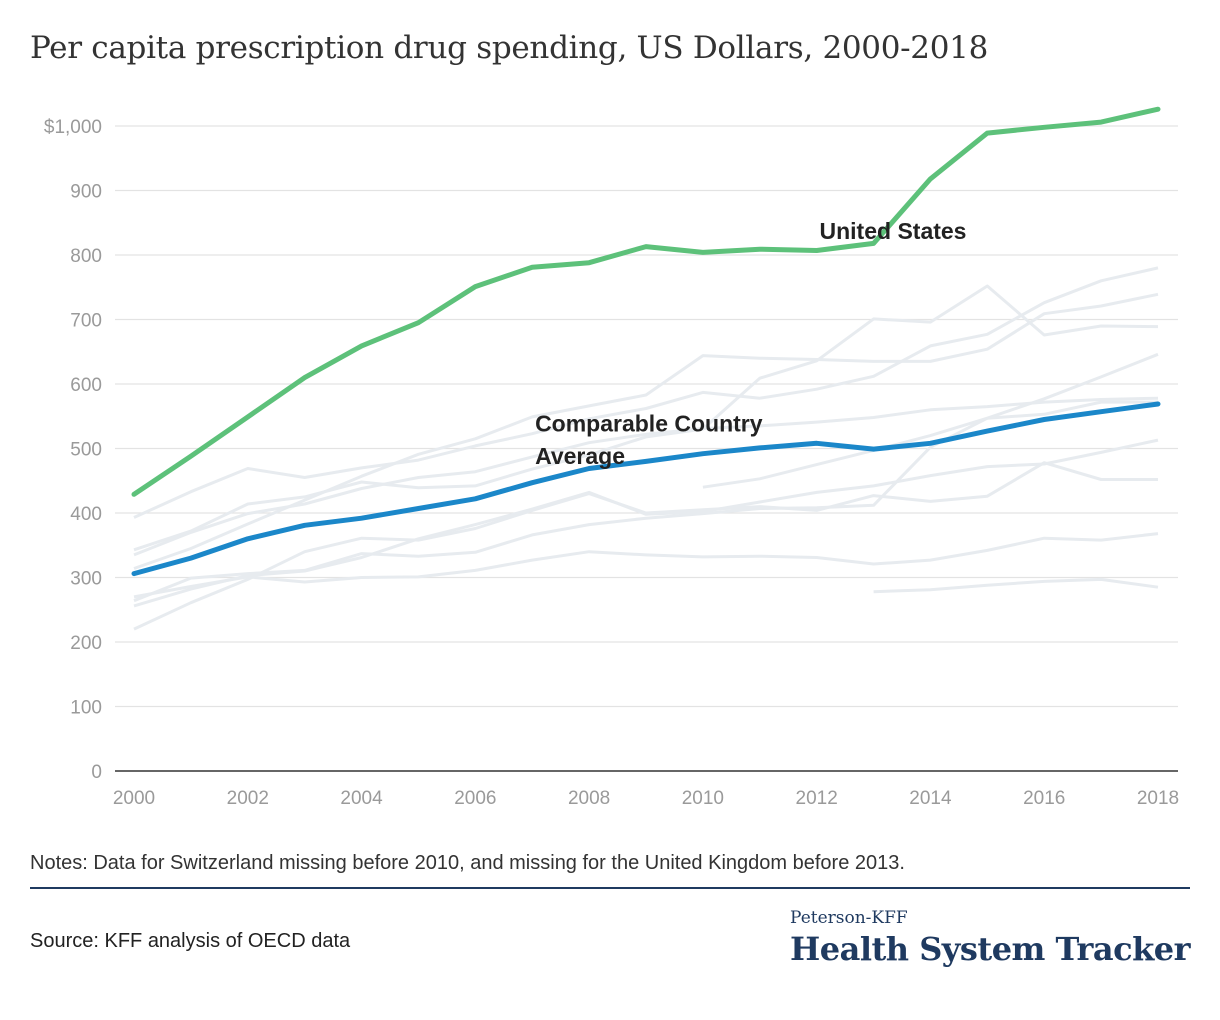  Describe the element at coordinates (1158, 798) in the screenshot. I see `x-tick-label: 2018` at that location.